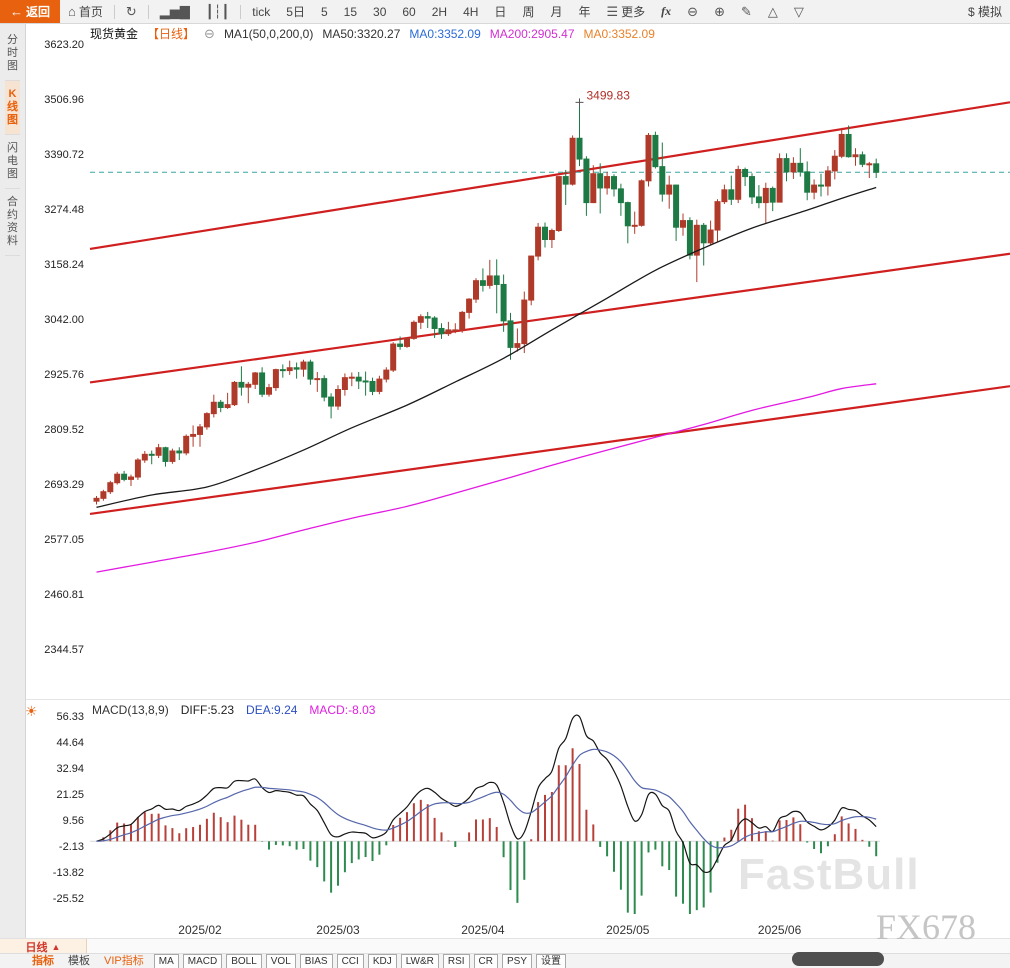 The height and width of the screenshot is (968, 1010). Describe the element at coordinates (131, 11) in the screenshot. I see `refresh-button: ↻` at that location.